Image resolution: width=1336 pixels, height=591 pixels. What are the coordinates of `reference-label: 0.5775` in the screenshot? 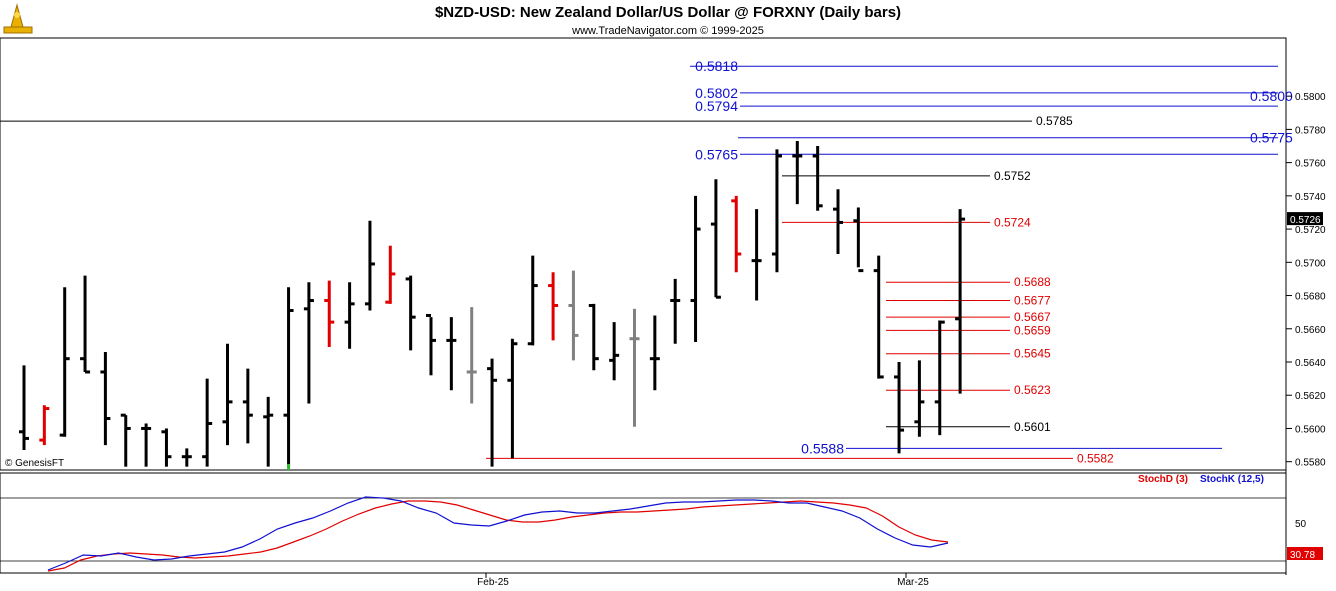 It's located at (1271, 138).